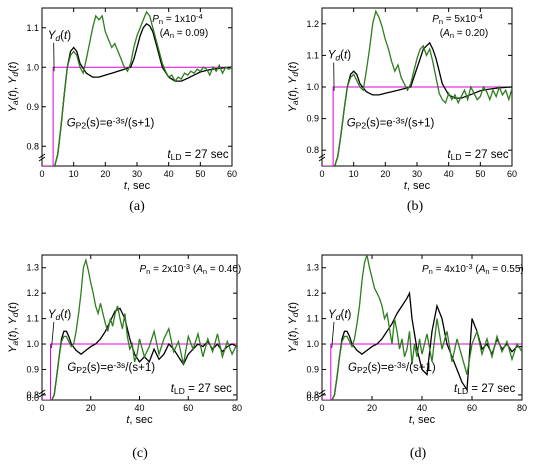 This screenshot has height=468, width=550. I want to click on amplitude-annotation: (An = 0.09), so click(184, 34).